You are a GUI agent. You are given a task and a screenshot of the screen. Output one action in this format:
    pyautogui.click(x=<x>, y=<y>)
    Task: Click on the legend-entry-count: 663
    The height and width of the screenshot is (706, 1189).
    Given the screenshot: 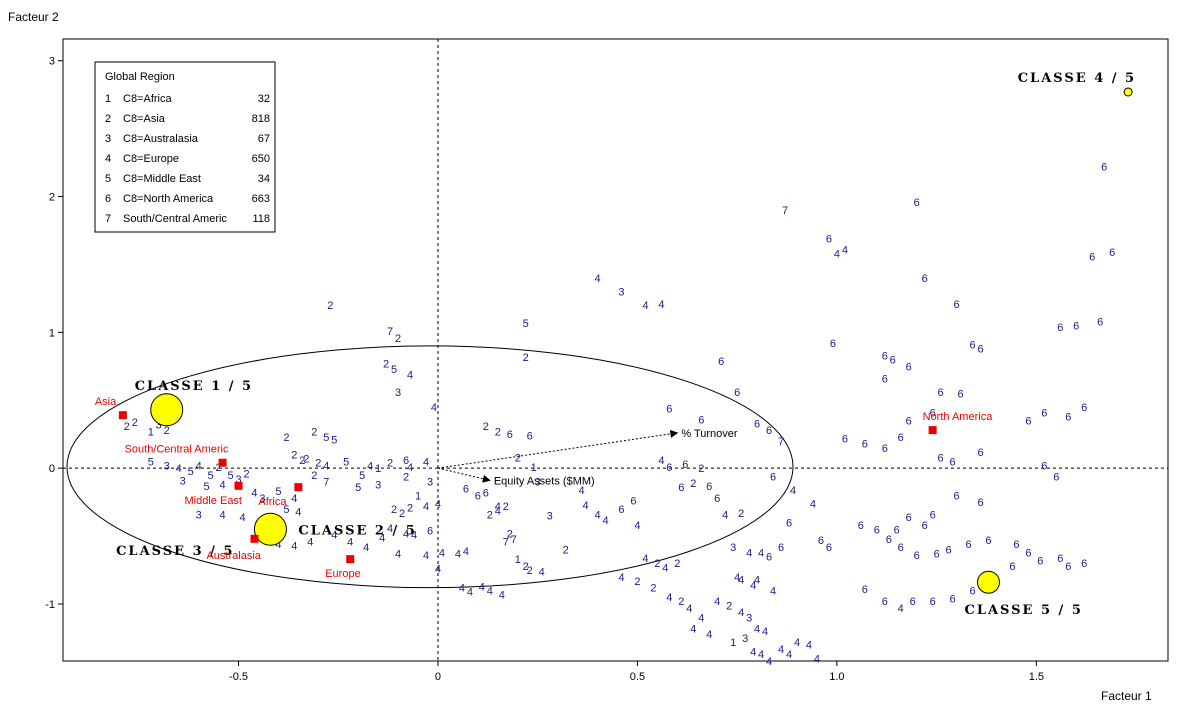 What is the action you would take?
    pyautogui.click(x=261, y=199)
    